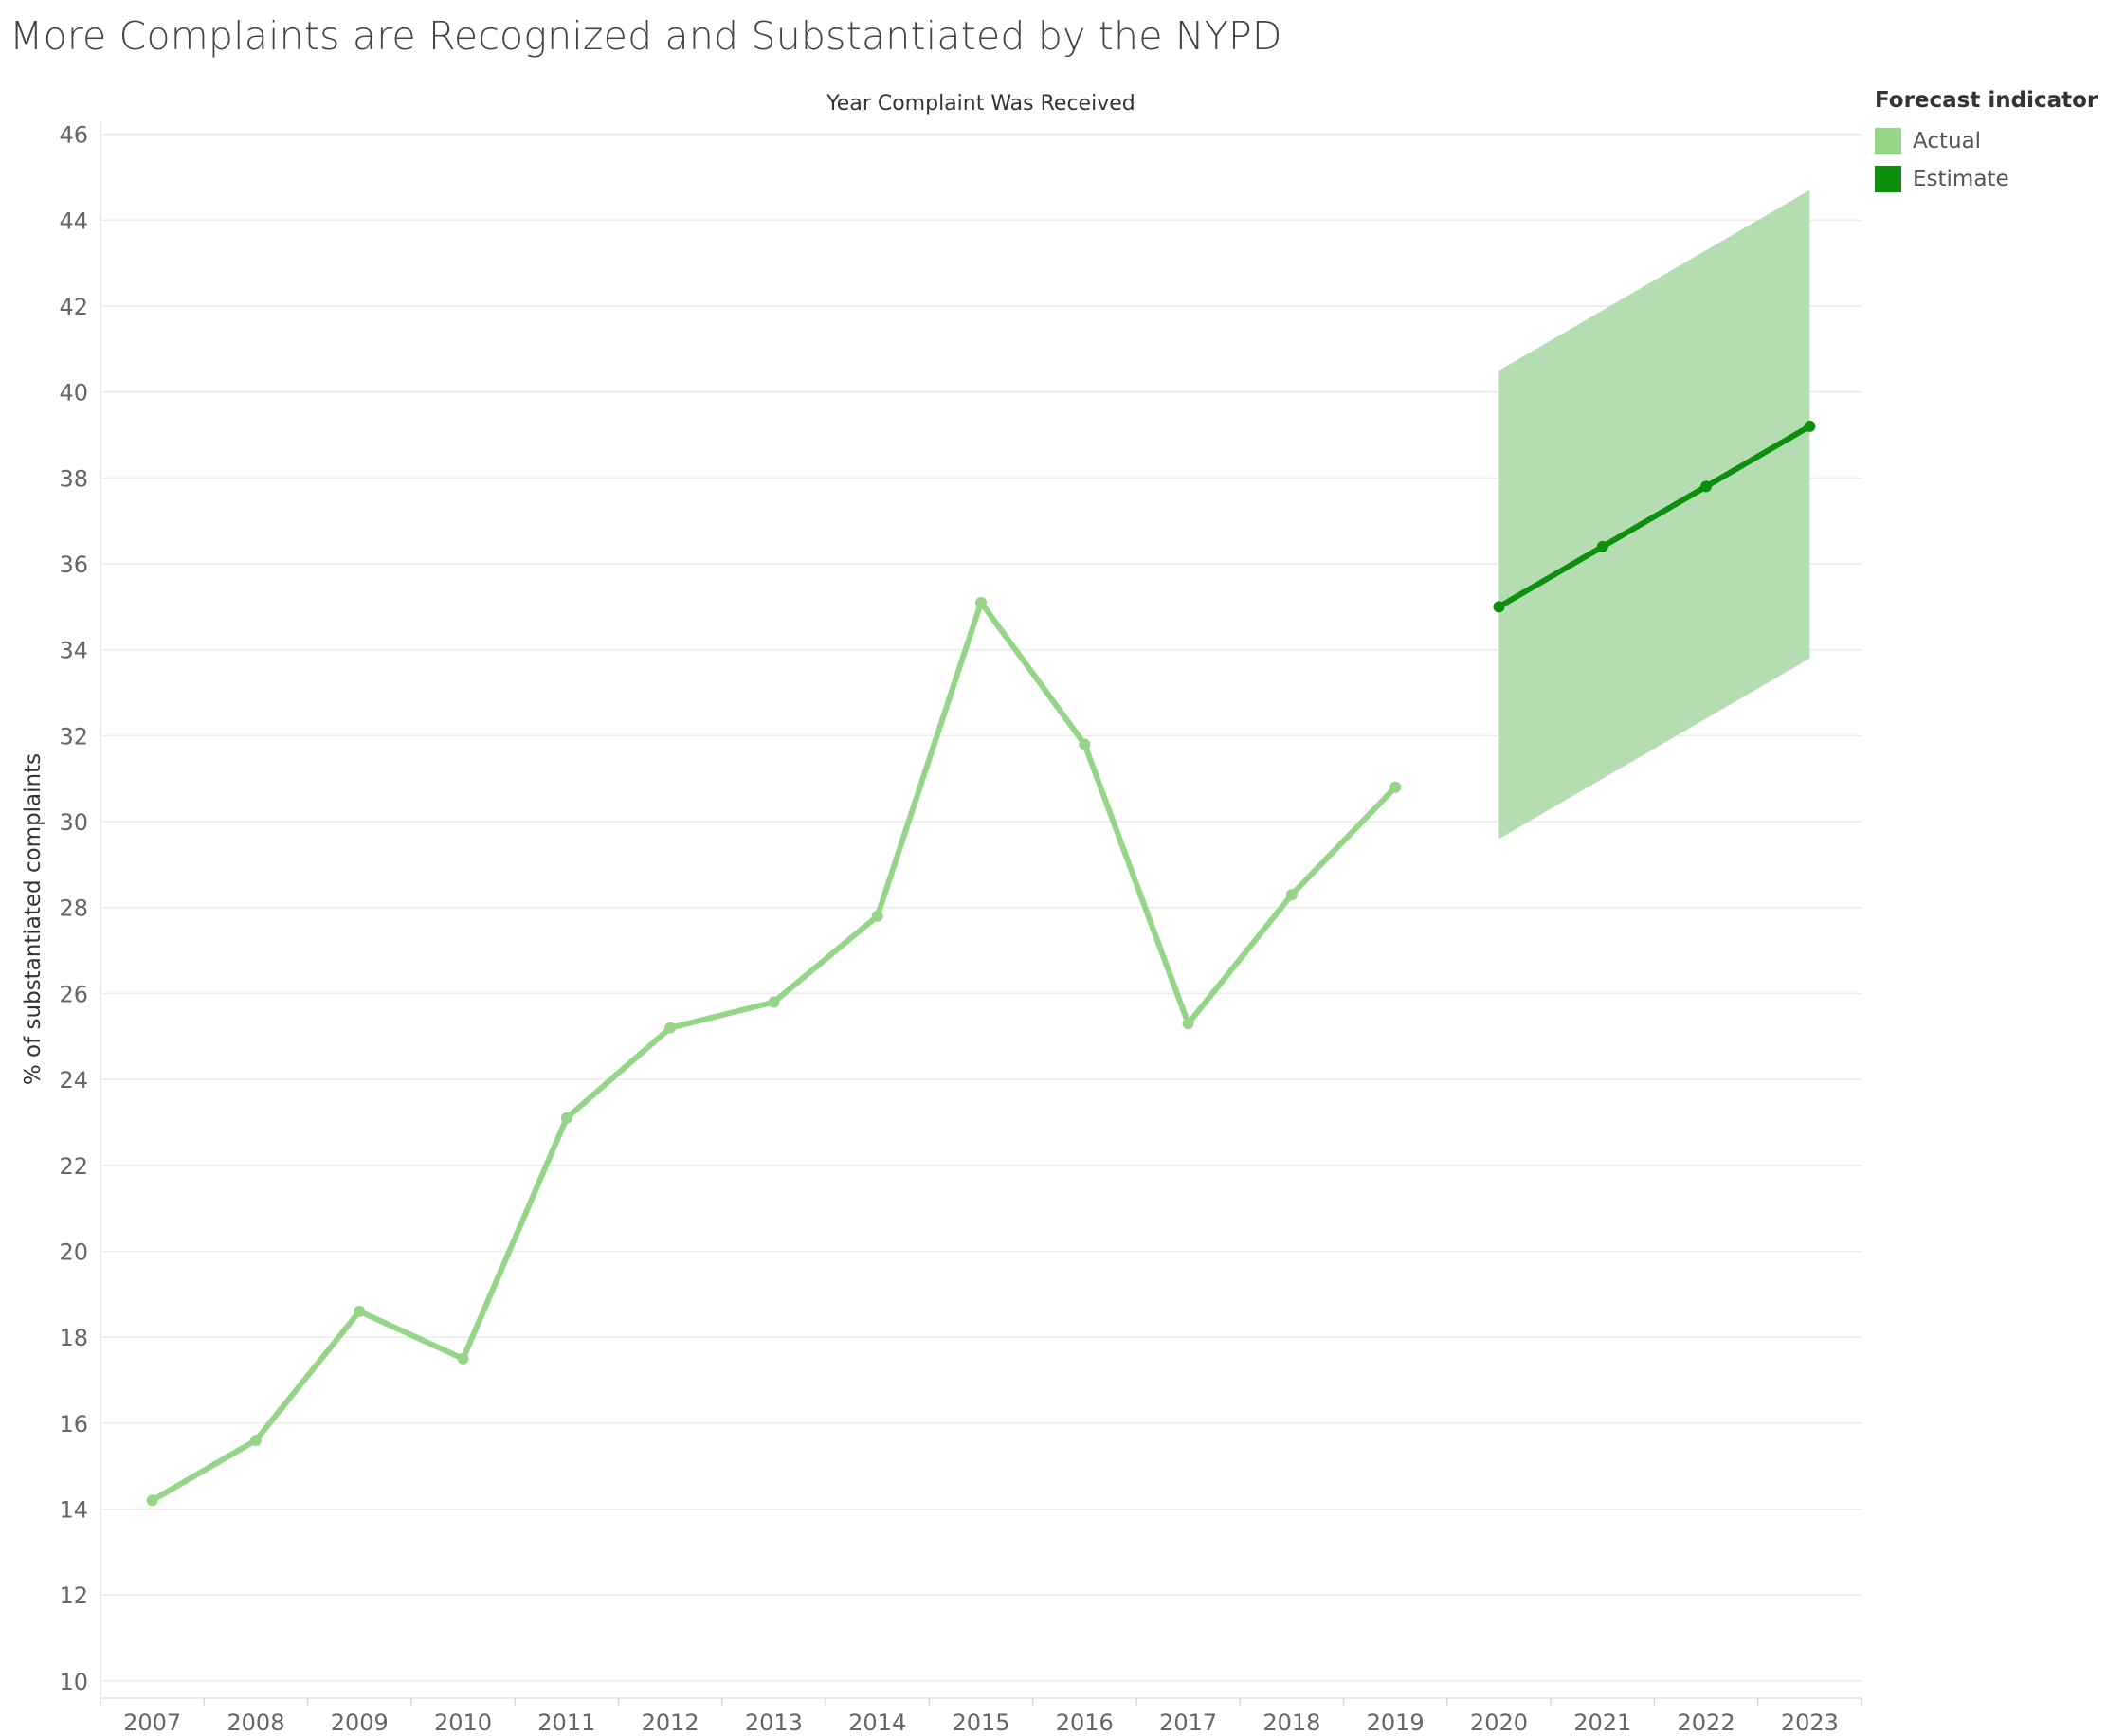 This screenshot has width=2125, height=1736. I want to click on y-tick-label: 14, so click(73, 1510).